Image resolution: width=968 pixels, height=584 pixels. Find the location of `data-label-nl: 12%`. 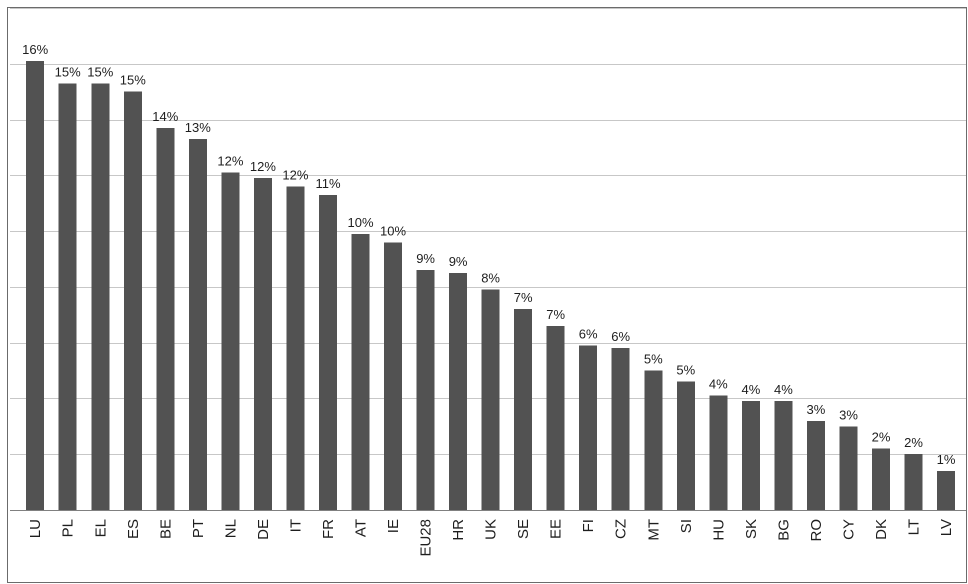

data-label-nl: 12% is located at coordinates (230, 161).